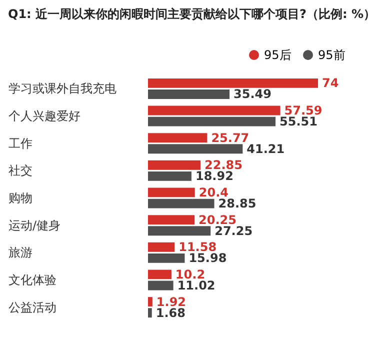 This screenshot has width=384, height=352. Describe the element at coordinates (34, 225) in the screenshot. I see `y-tick-label: 运动/健身` at that location.